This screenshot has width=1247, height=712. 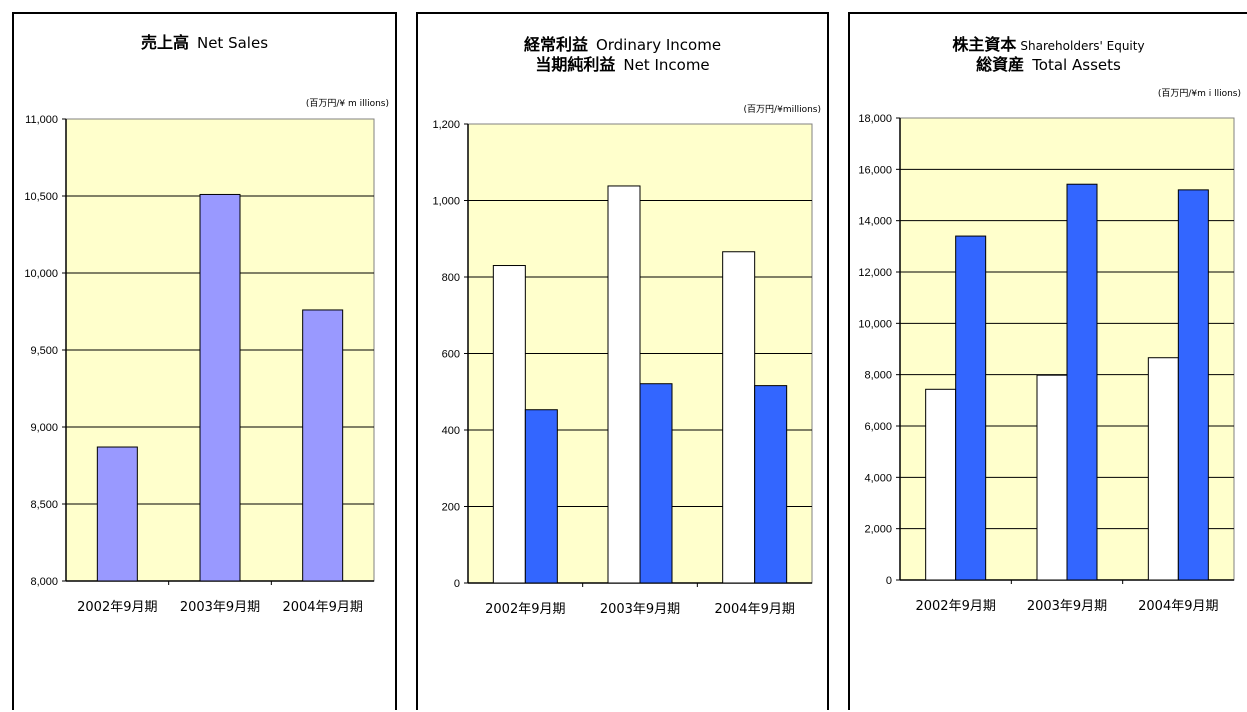 What do you see at coordinates (451, 355) in the screenshot?
I see `y-tick-label: 600` at bounding box center [451, 355].